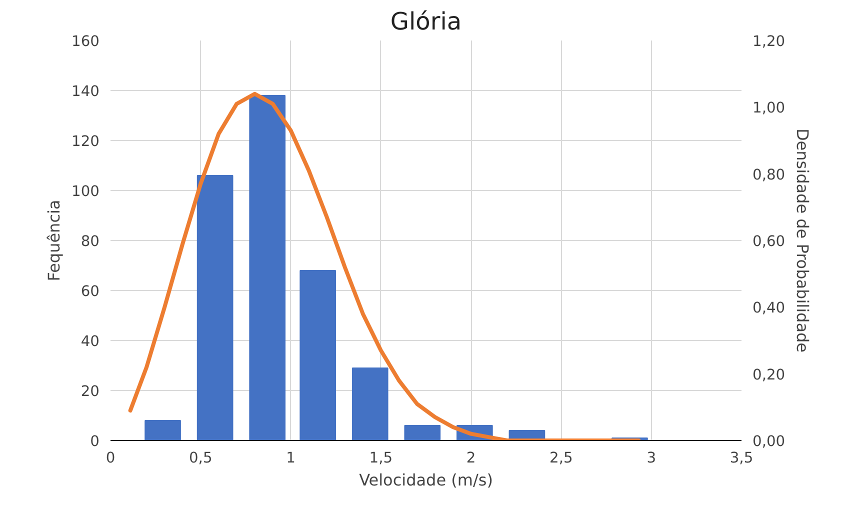 The image size is (851, 520). Describe the element at coordinates (769, 441) in the screenshot. I see `y2-tick-label: 0,00` at that location.